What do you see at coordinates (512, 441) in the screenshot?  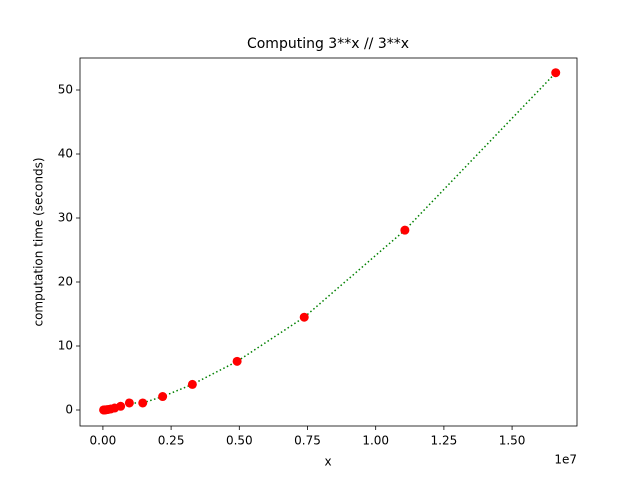 I see `x-tick-label: 1.50` at bounding box center [512, 441].